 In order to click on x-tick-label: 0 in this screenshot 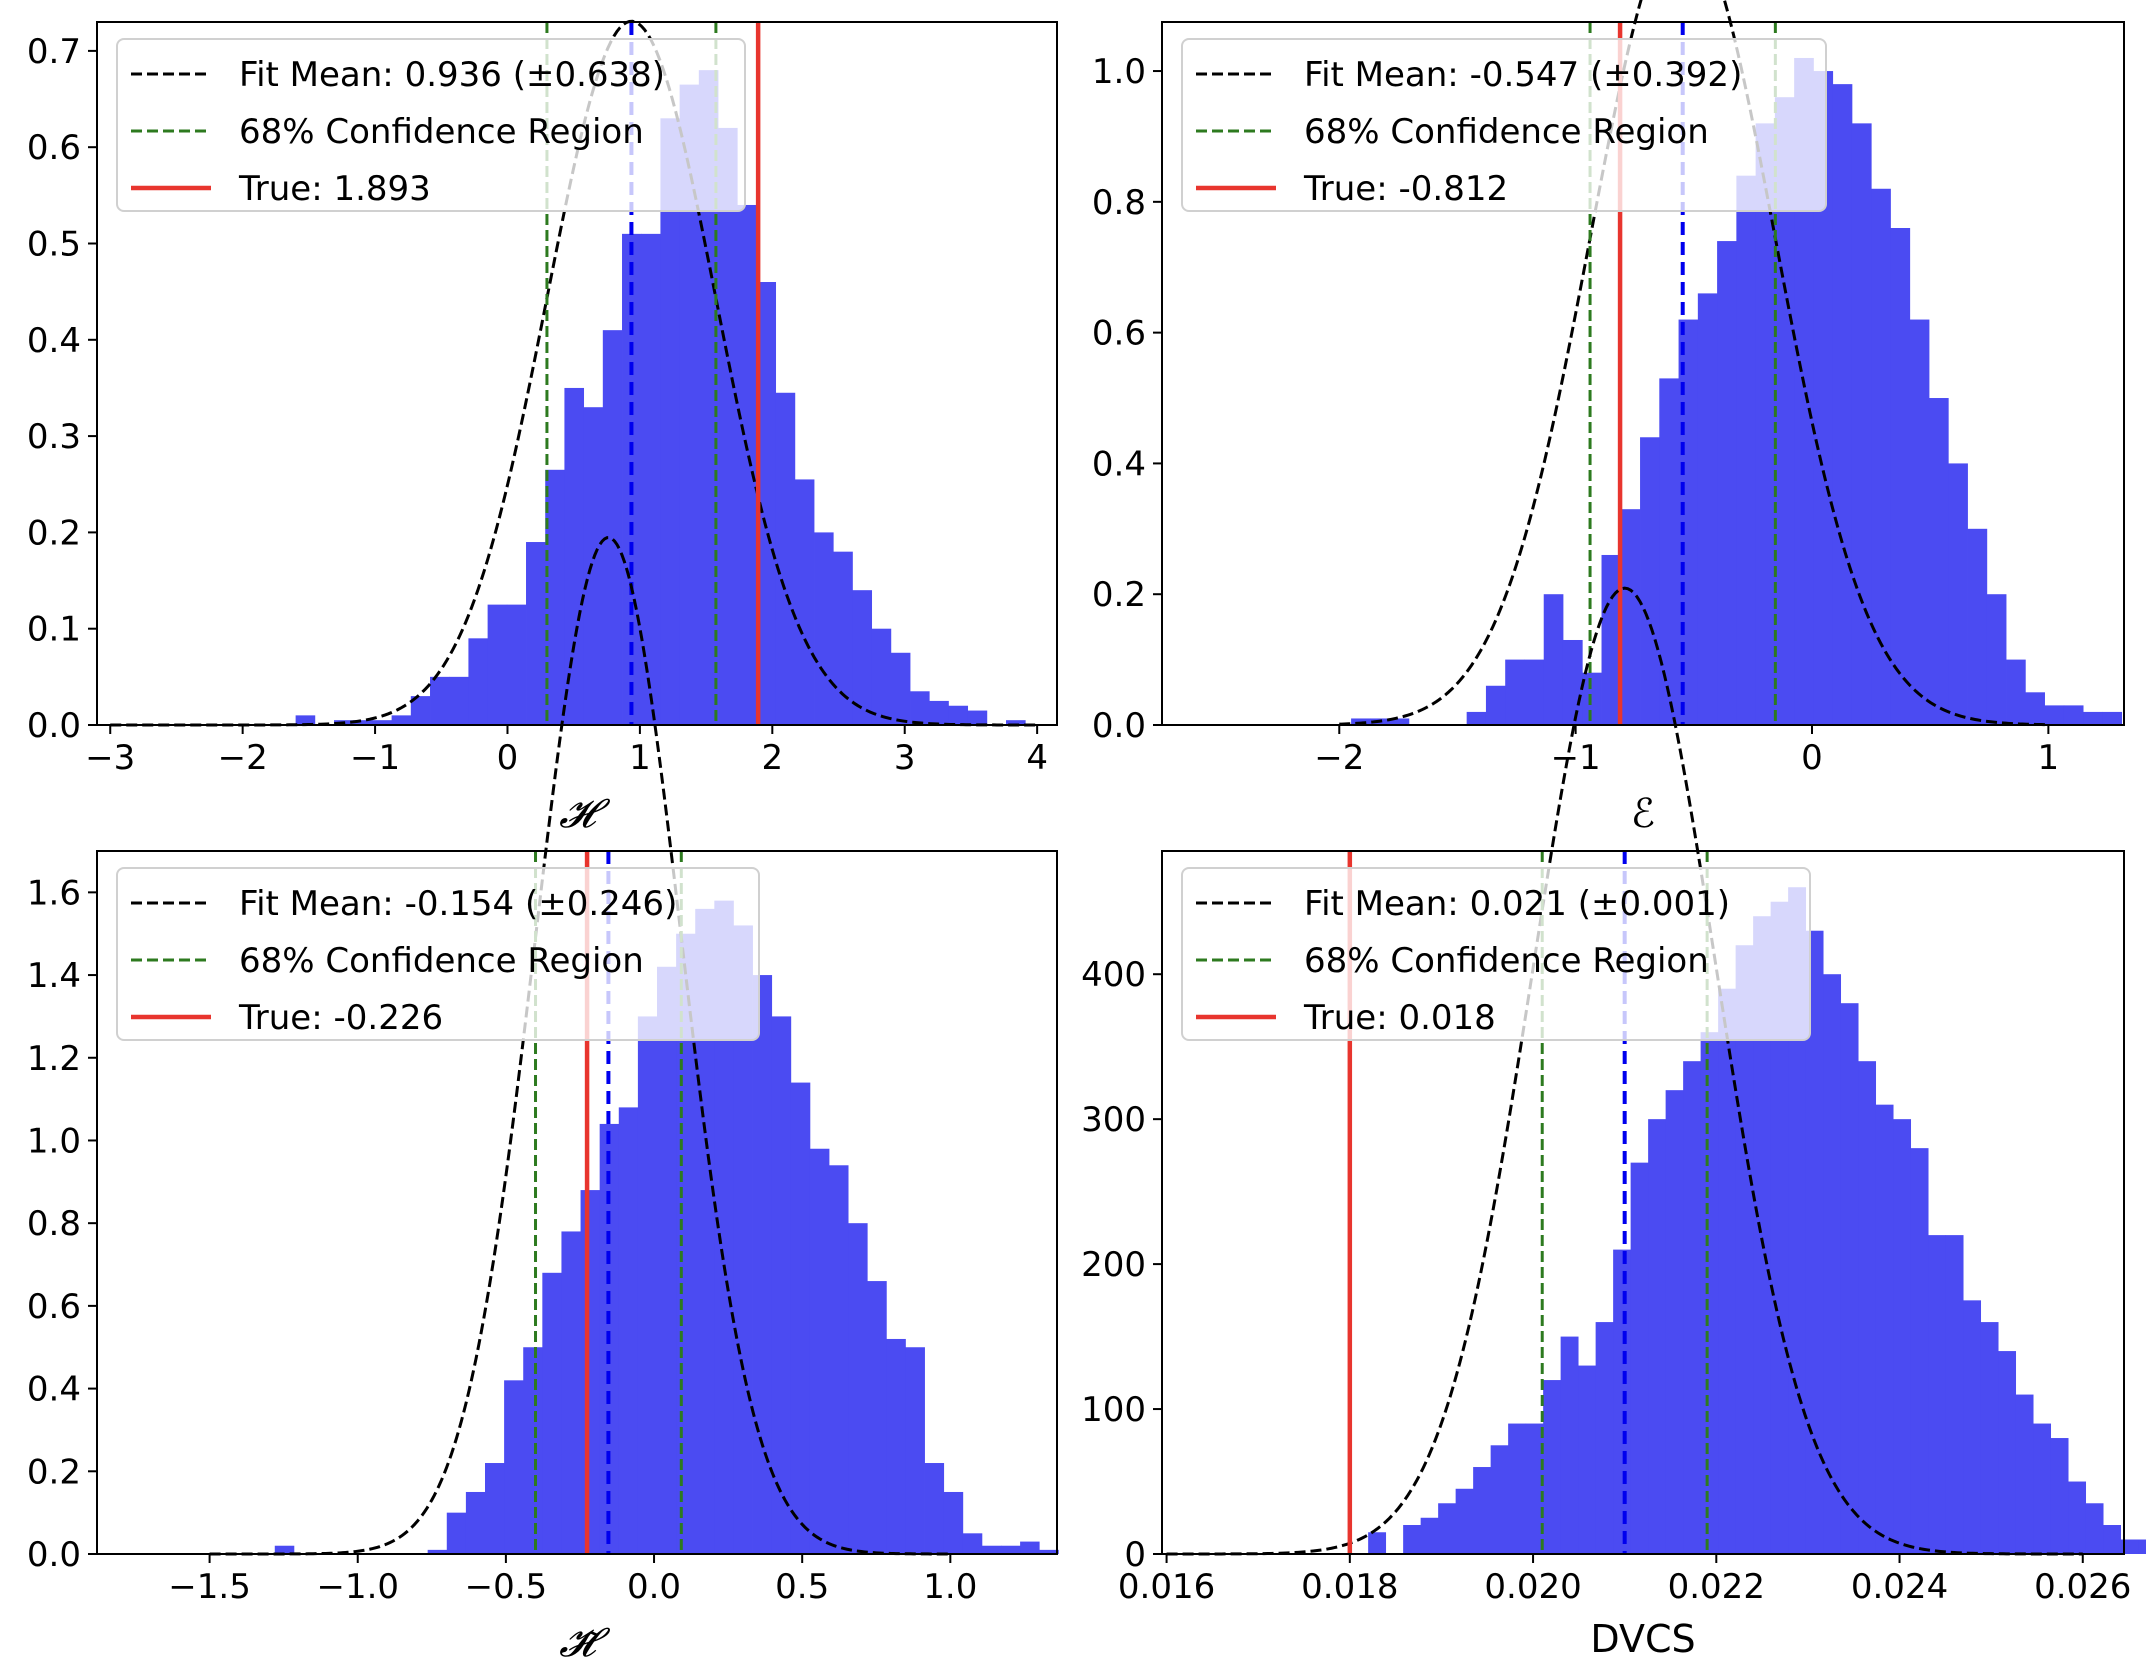, I will do `click(1812, 758)`.